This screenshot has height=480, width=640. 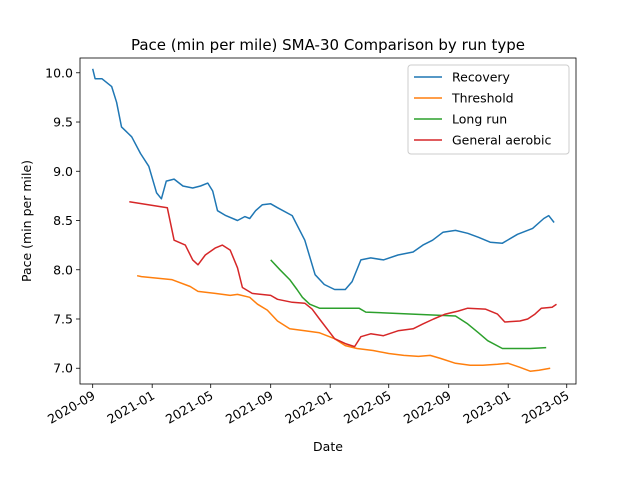 What do you see at coordinates (71, 407) in the screenshot?
I see `x-tick-label: 2020-09` at bounding box center [71, 407].